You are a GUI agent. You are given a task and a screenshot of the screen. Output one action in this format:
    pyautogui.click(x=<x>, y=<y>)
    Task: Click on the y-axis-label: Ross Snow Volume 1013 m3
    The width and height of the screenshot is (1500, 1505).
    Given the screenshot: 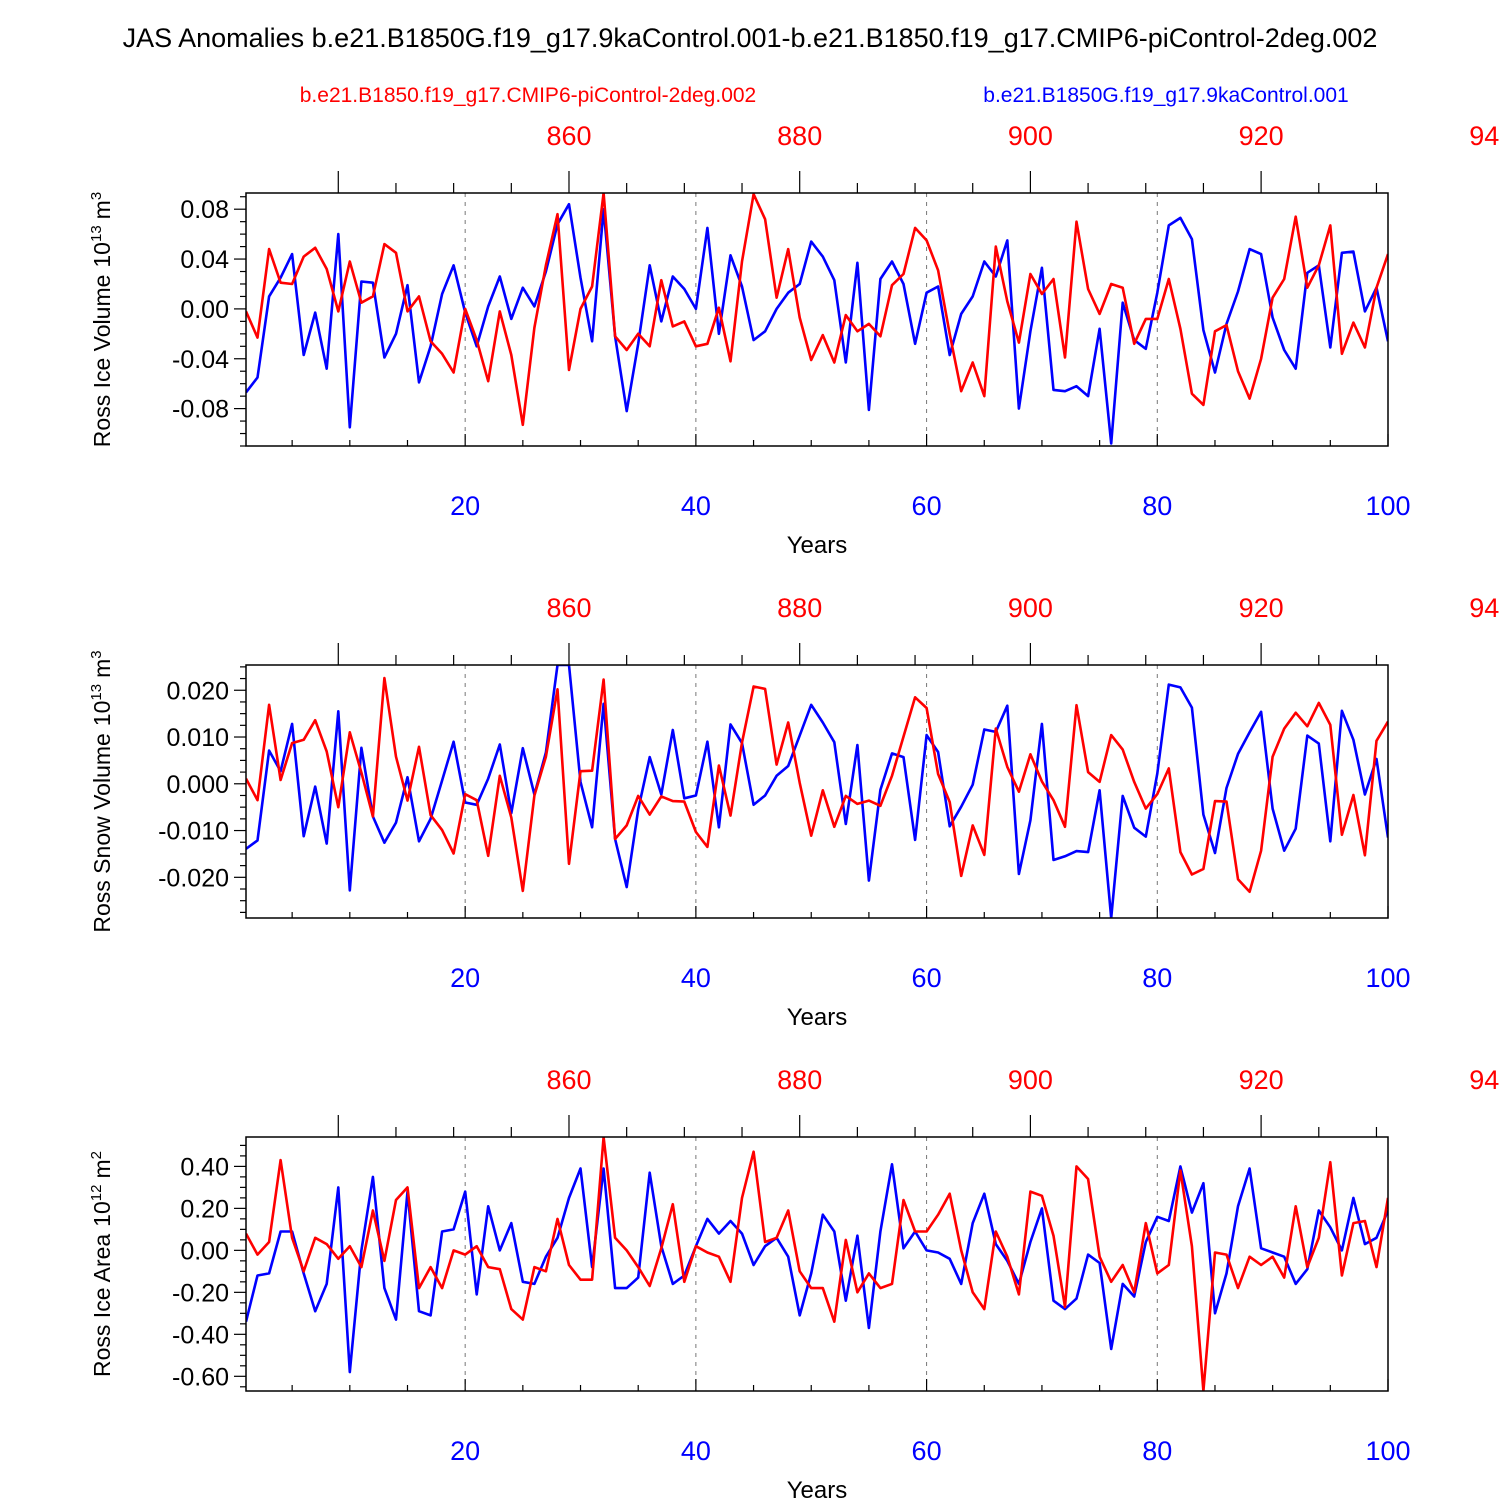 What is the action you would take?
    pyautogui.click(x=101, y=791)
    